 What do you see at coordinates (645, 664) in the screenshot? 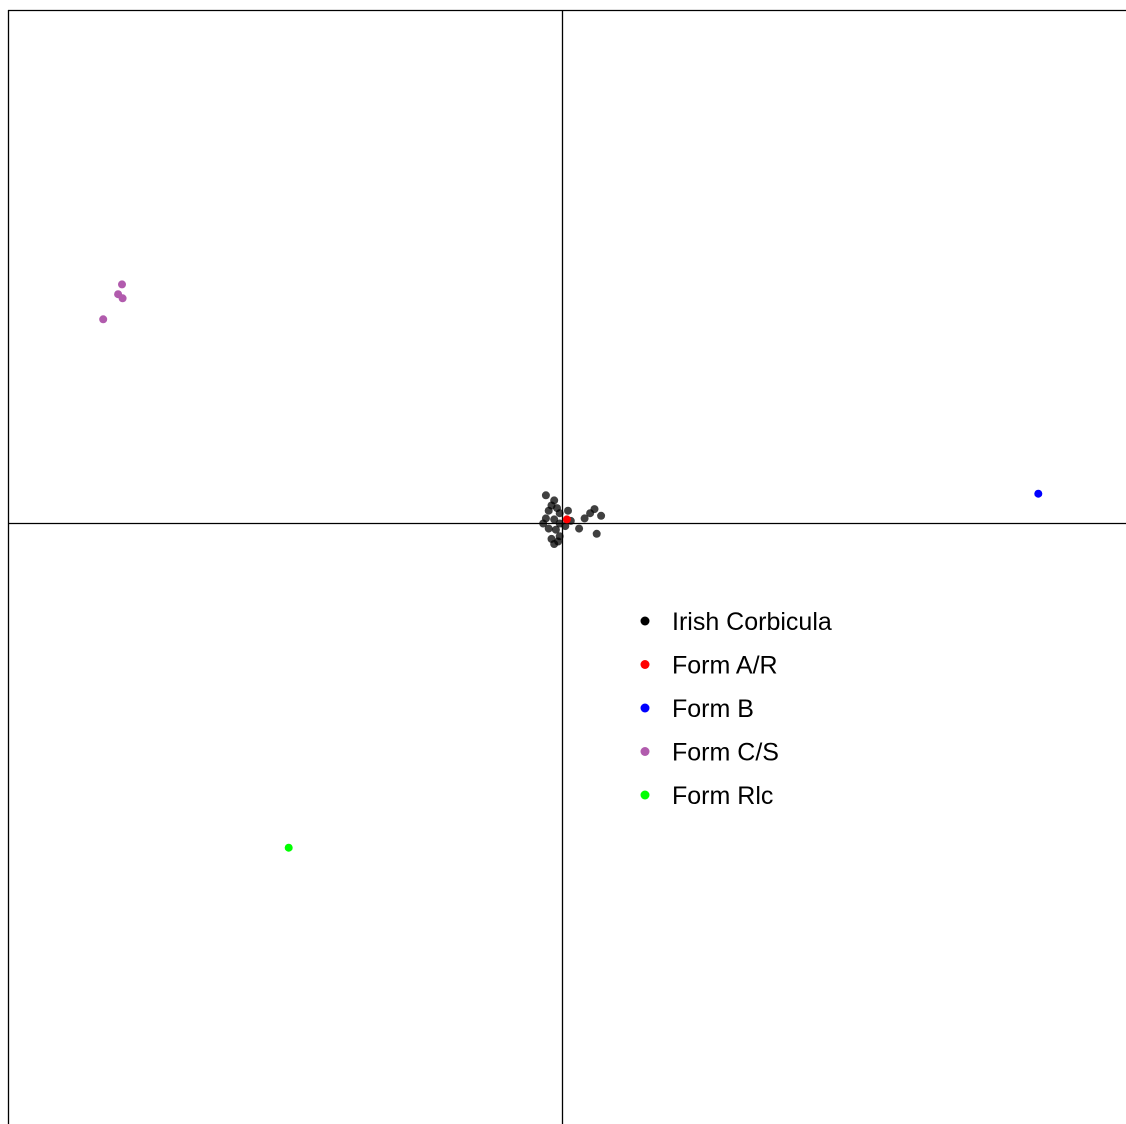
I see `legend-marker-form-a-r` at bounding box center [645, 664].